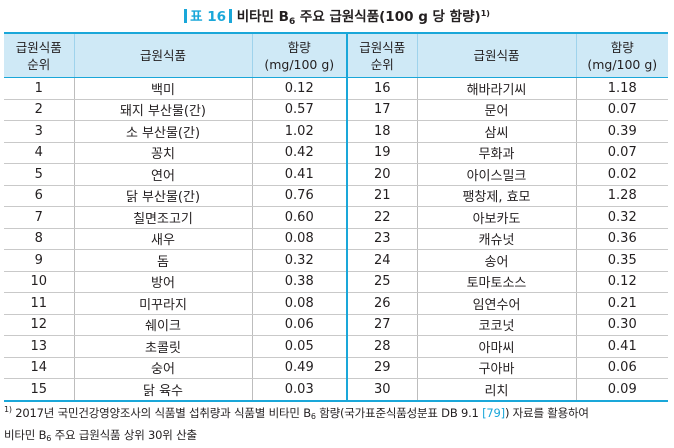 This screenshot has width=674, height=448. I want to click on cell-food: 아보카도, so click(496, 217).